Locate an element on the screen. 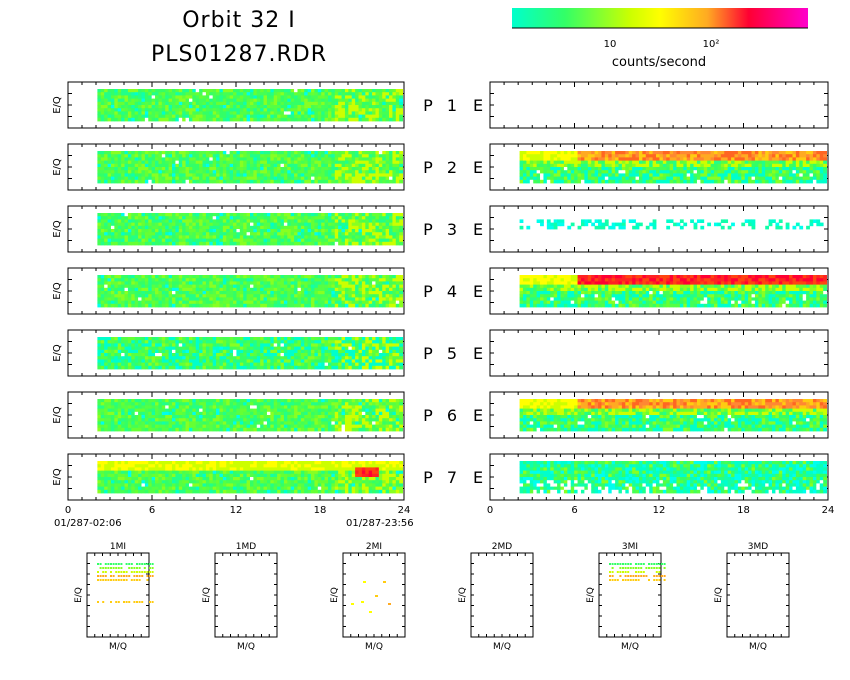 Image resolution: width=850 pixels, height=680 pixels. mass-panel-1mi is located at coordinates (118, 595).